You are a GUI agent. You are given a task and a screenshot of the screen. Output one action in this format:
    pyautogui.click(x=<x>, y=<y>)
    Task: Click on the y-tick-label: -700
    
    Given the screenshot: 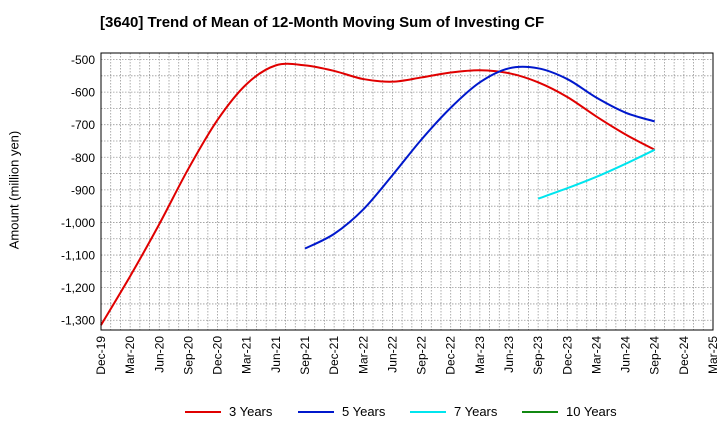 What is the action you would take?
    pyautogui.click(x=83, y=125)
    